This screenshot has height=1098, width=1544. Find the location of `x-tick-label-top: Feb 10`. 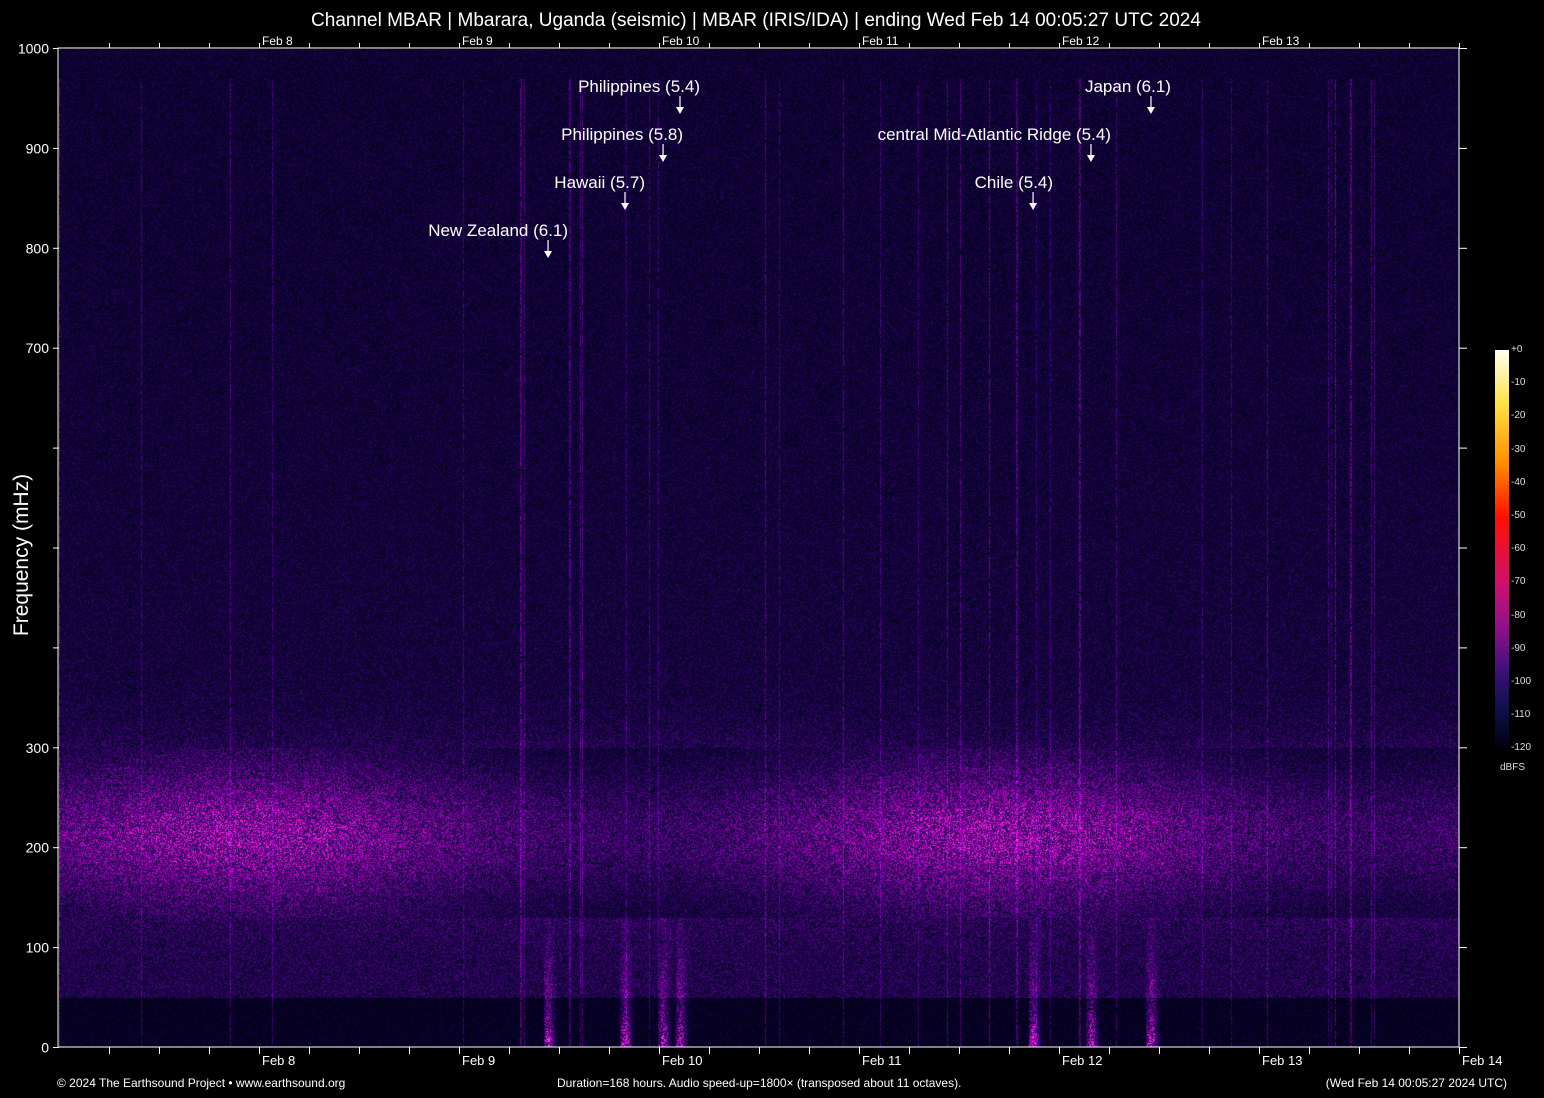

x-tick-label-top: Feb 10 is located at coordinates (681, 41).